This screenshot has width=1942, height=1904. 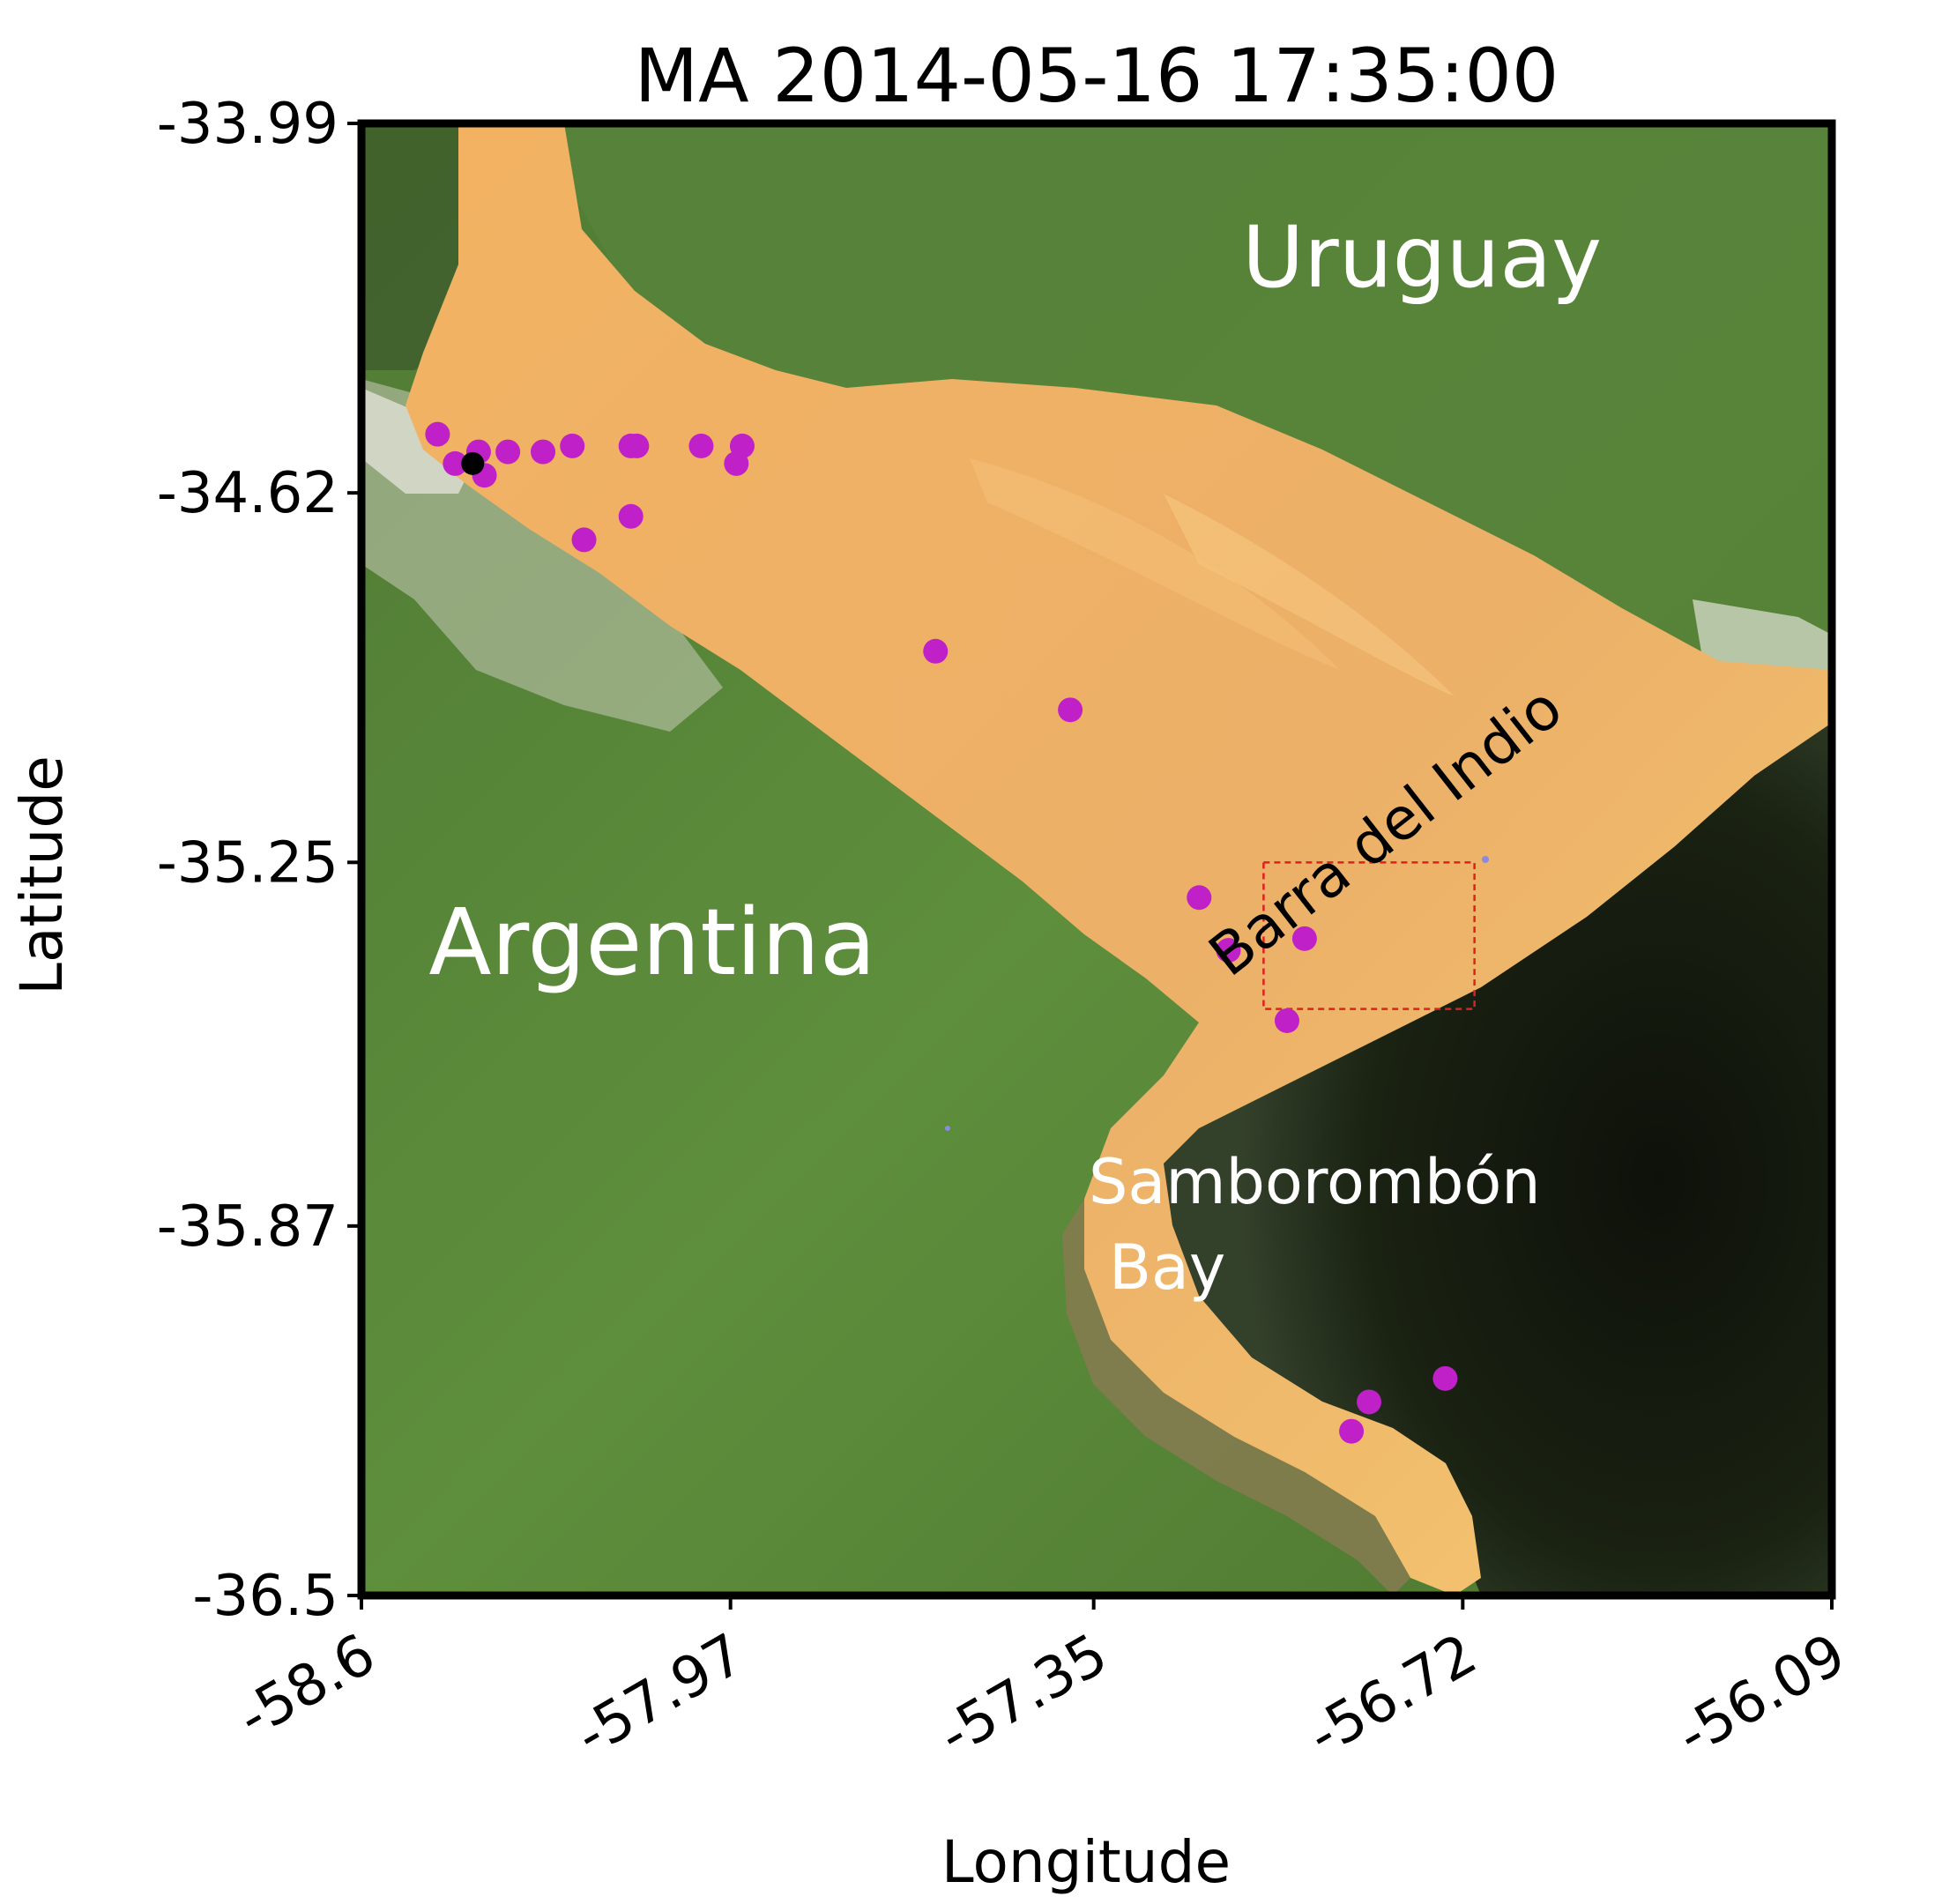 I want to click on x-tick-label: -57.35, so click(x=1023, y=1695).